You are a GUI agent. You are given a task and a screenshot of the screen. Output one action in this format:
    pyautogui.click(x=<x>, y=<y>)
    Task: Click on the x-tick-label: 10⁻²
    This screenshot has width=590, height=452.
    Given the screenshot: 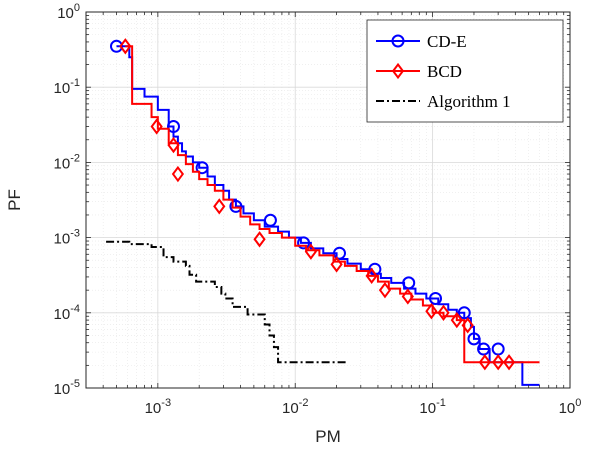 What is the action you would take?
    pyautogui.click(x=295, y=407)
    